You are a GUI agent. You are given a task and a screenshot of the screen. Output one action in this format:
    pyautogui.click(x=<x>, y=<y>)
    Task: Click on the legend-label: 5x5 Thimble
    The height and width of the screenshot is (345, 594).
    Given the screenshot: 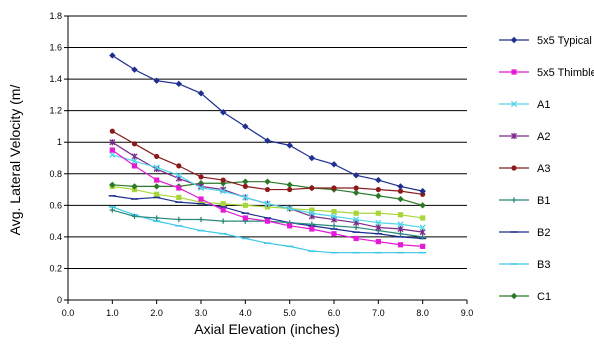 What is the action you would take?
    pyautogui.click(x=565, y=73)
    